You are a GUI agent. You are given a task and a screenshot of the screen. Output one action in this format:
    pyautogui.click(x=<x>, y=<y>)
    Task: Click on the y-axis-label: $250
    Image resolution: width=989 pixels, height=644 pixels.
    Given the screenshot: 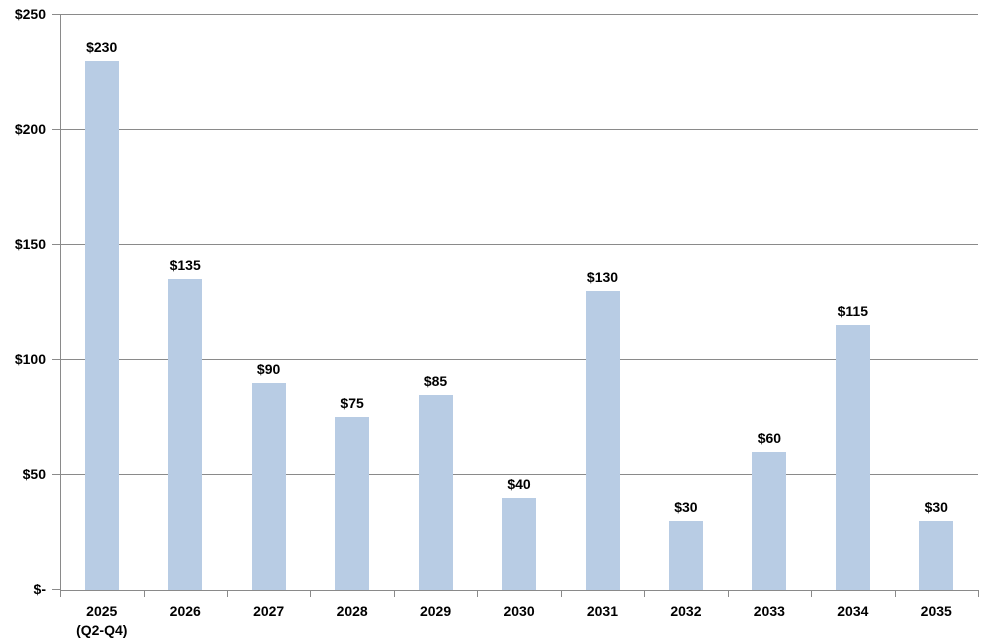 What is the action you would take?
    pyautogui.click(x=30, y=14)
    